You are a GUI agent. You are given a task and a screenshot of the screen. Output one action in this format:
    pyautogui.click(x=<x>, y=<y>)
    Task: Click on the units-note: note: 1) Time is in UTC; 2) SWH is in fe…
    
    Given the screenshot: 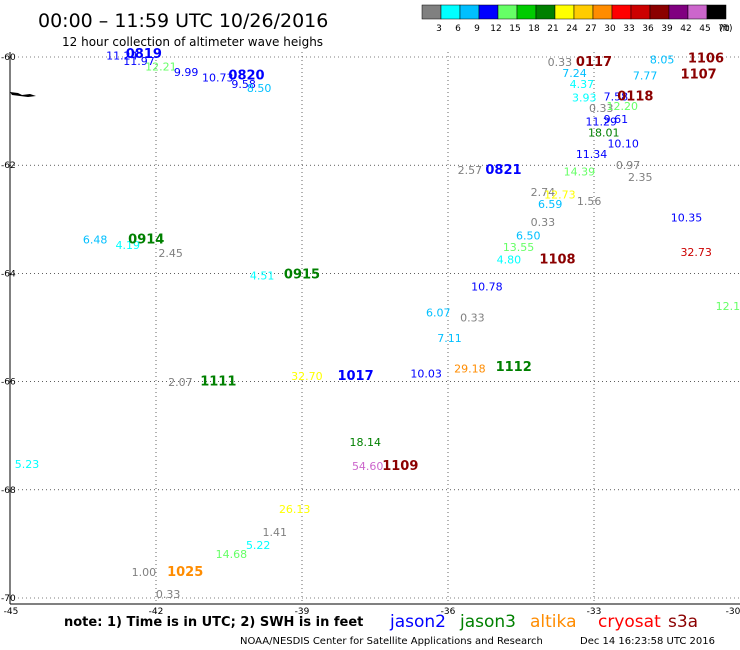 What is the action you would take?
    pyautogui.click(x=213, y=622)
    